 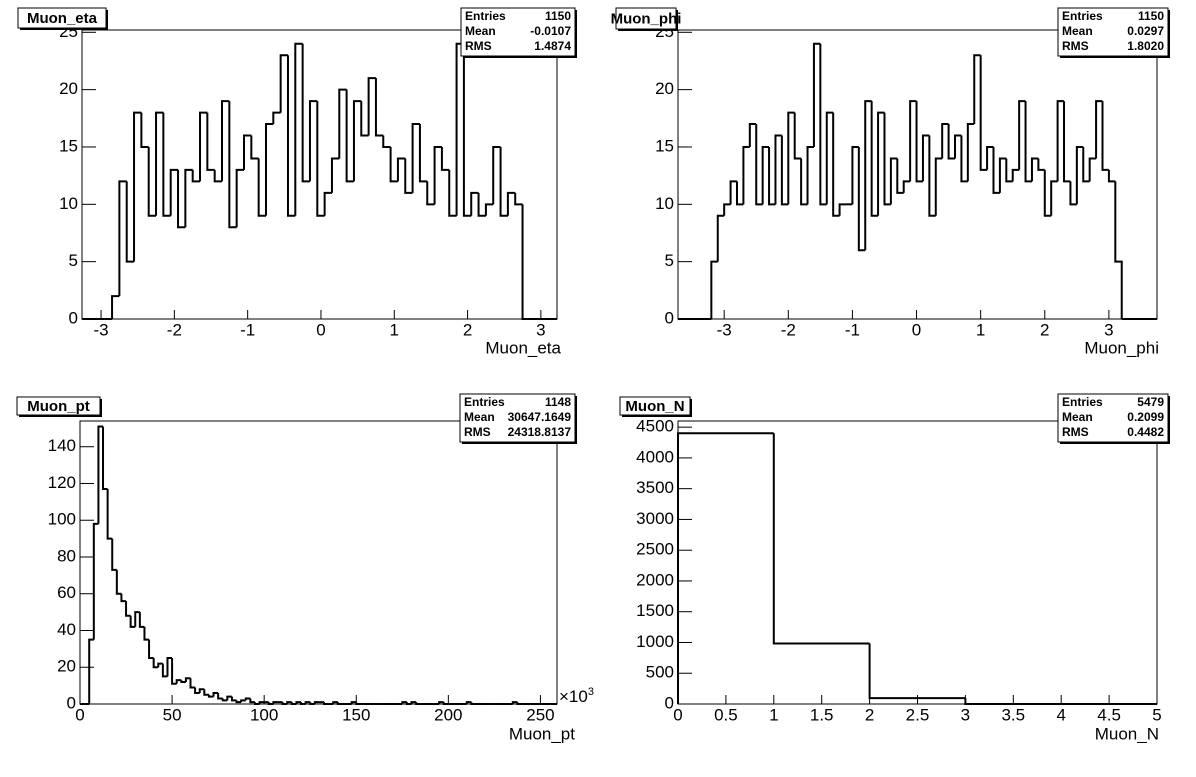 I want to click on x-tick-label: 200, so click(x=448, y=714).